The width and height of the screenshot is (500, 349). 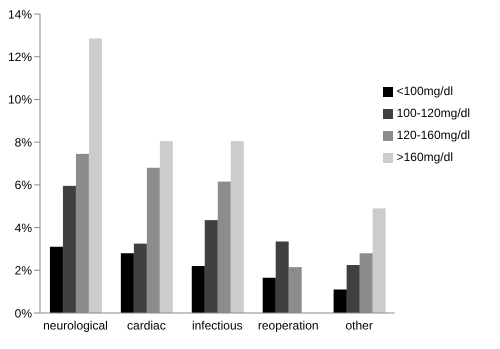 What do you see at coordinates (146, 325) in the screenshot?
I see `x-tick-label: cardiac` at bounding box center [146, 325].